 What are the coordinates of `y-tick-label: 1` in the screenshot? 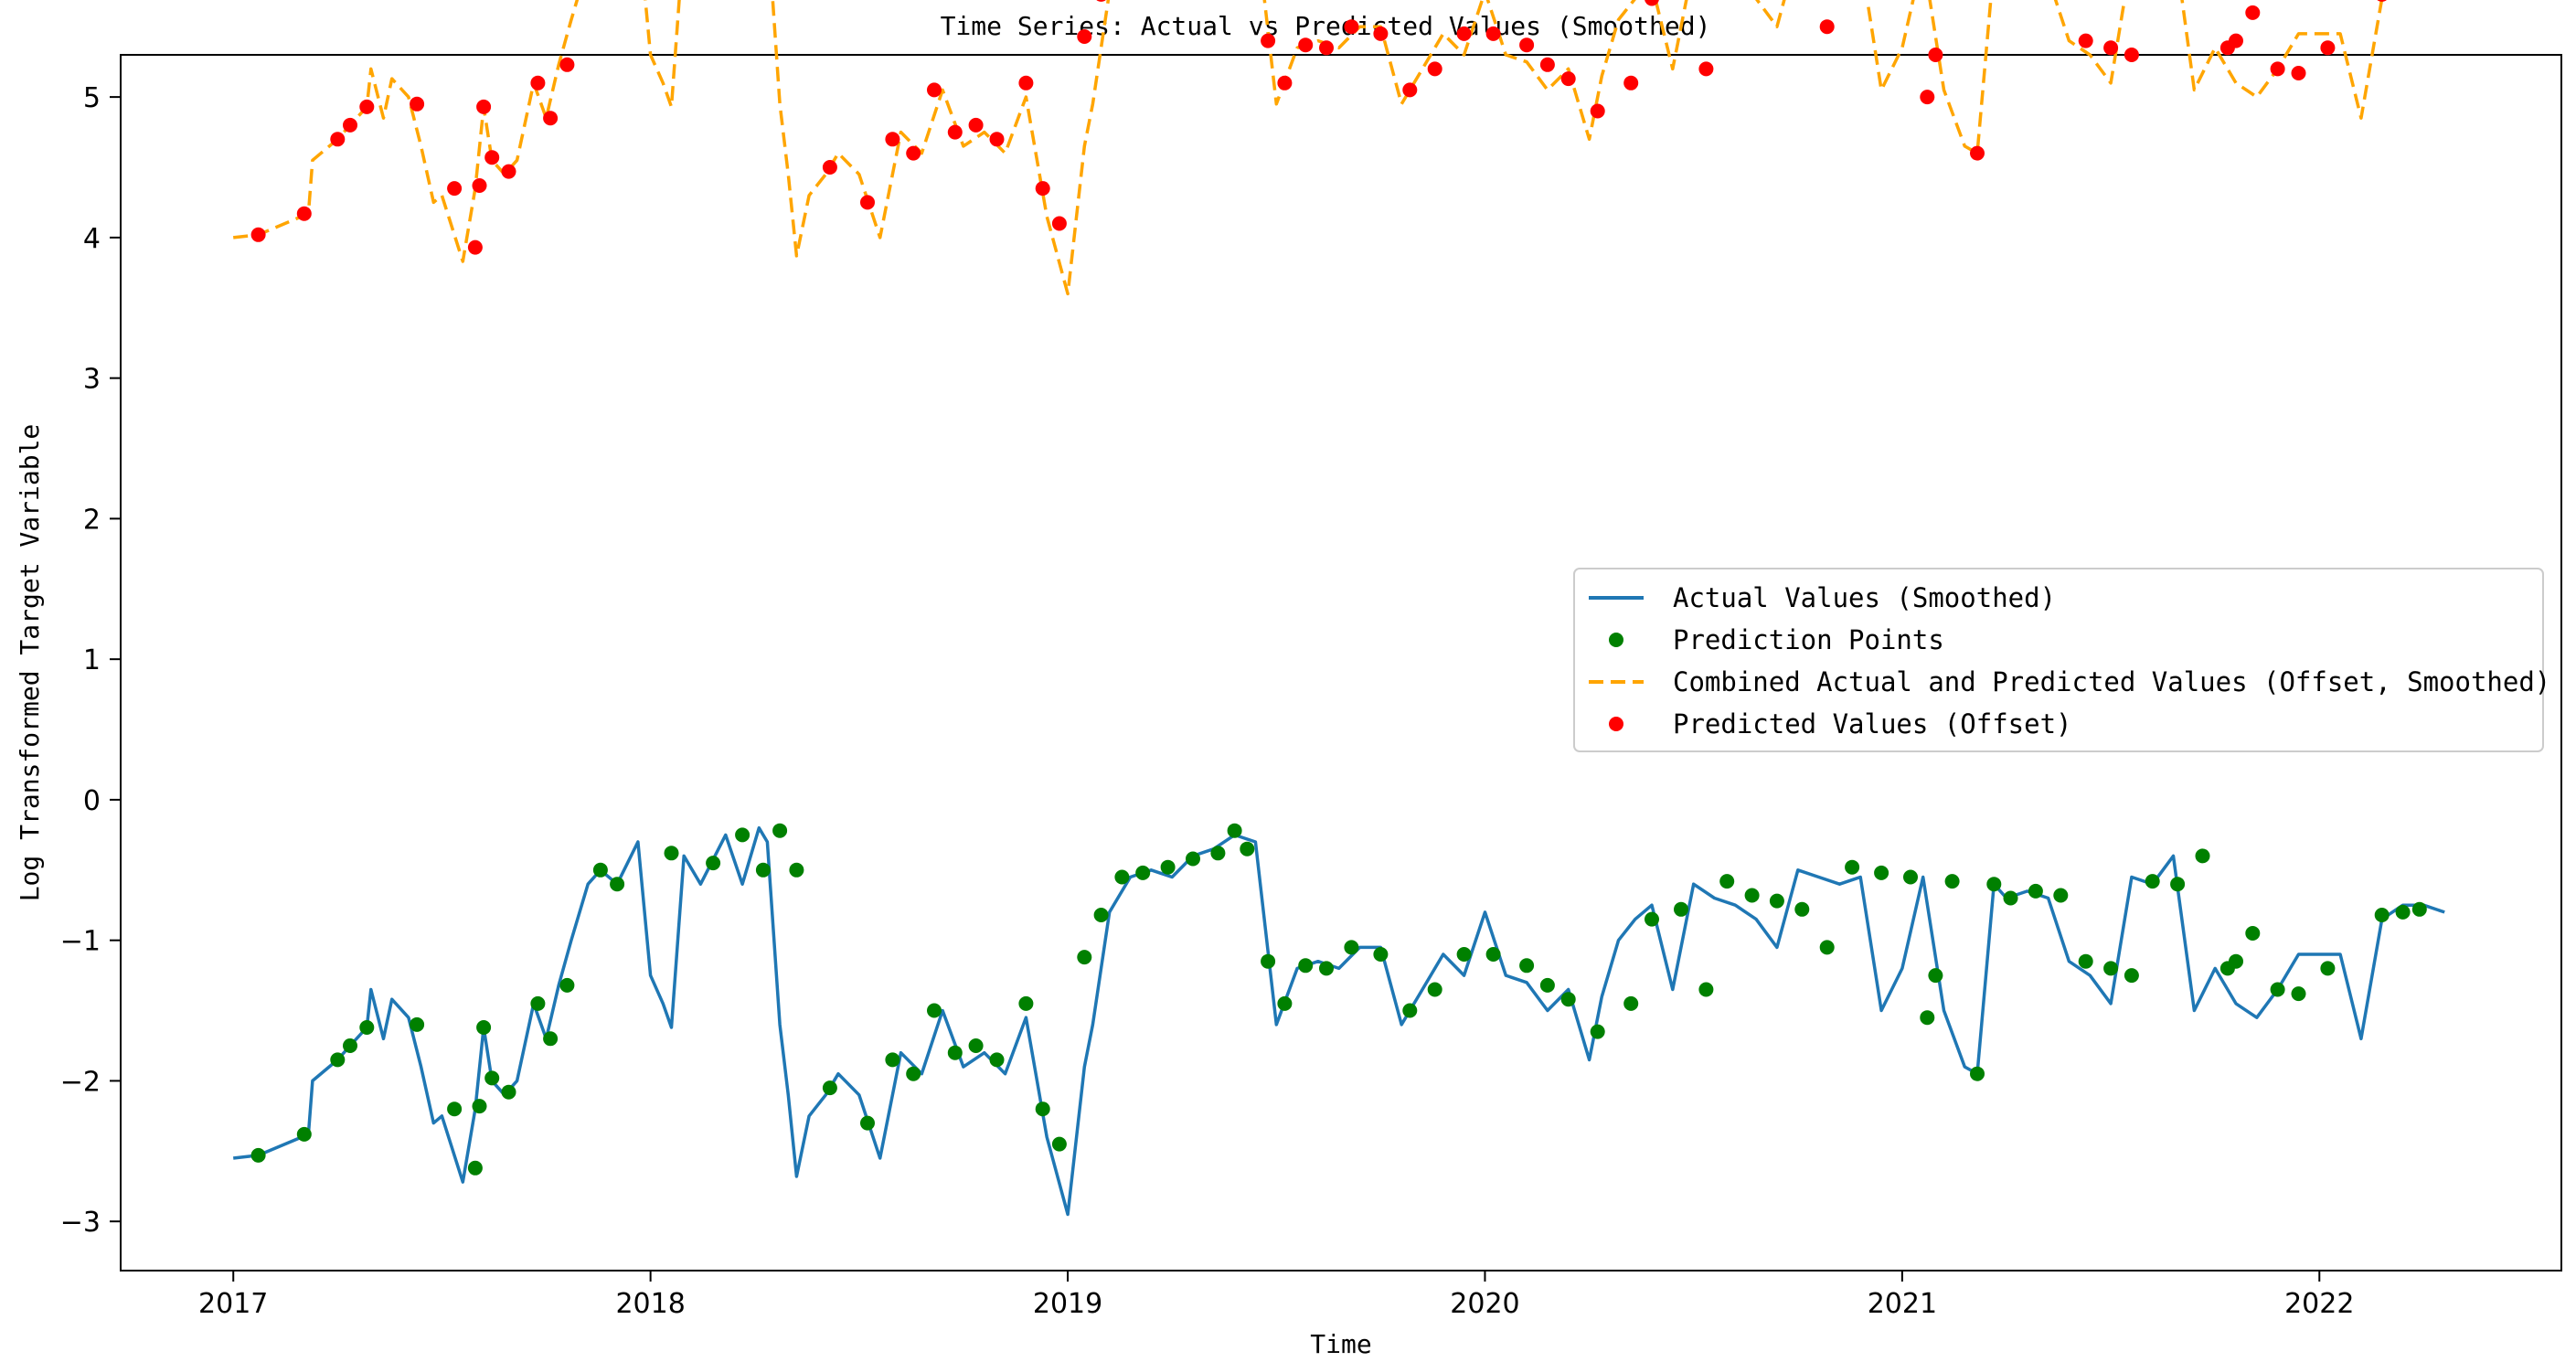 It's located at (92, 660).